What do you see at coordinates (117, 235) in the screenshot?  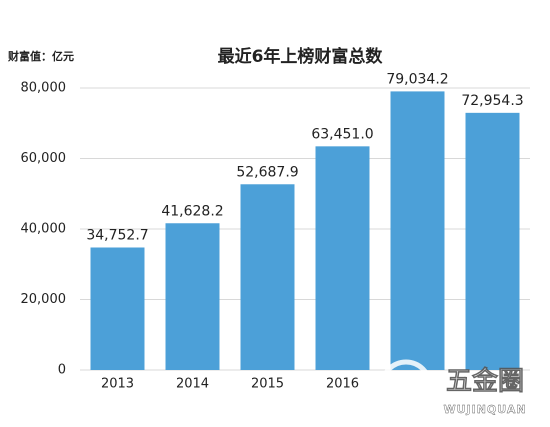 I see `value-label: 34,752.7` at bounding box center [117, 235].